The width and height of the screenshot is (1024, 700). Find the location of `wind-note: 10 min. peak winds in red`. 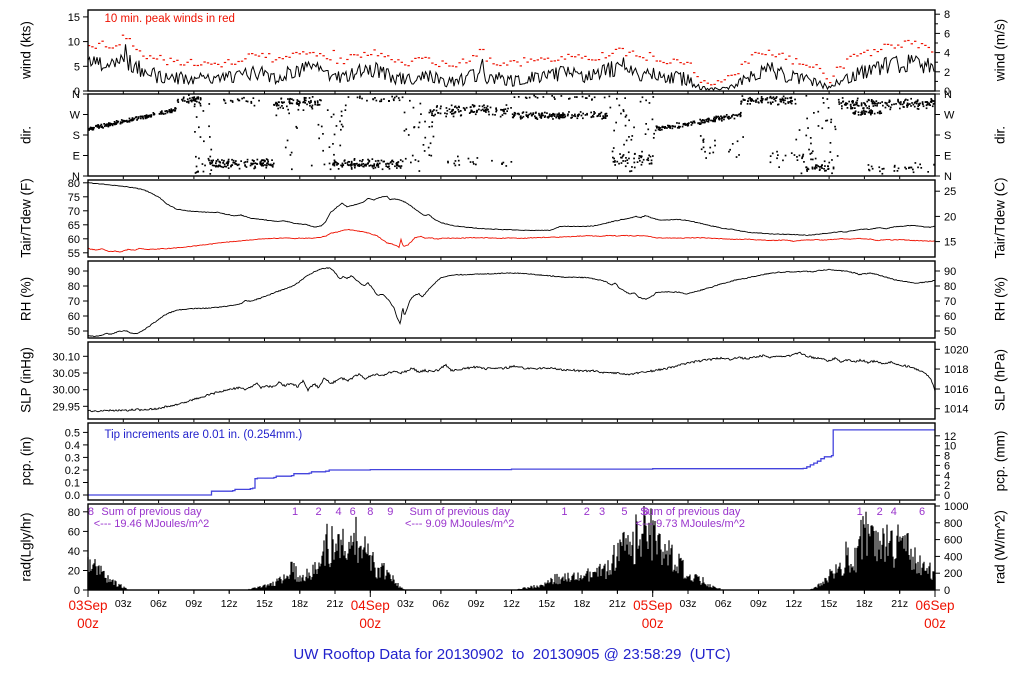

wind-note: 10 min. peak winds in red is located at coordinates (170, 19).